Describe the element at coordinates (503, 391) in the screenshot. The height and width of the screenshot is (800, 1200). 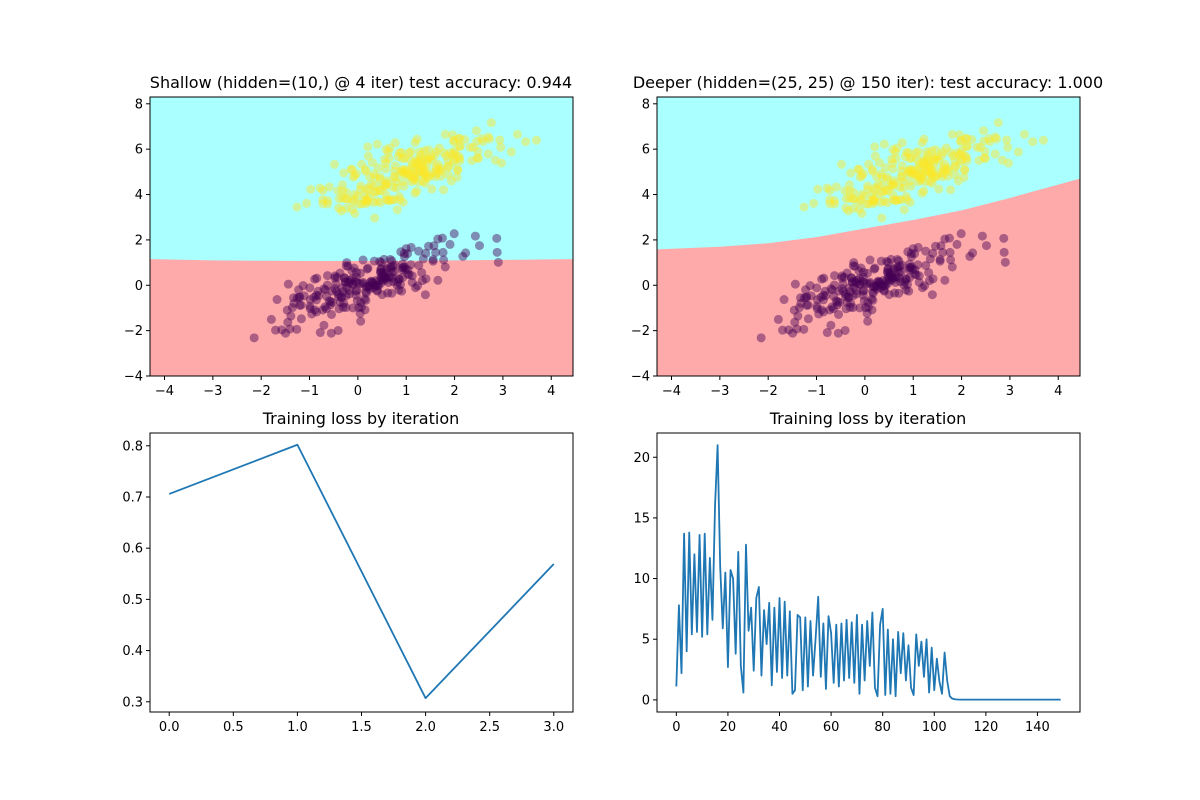
I see `x-tick-label: 3` at that location.